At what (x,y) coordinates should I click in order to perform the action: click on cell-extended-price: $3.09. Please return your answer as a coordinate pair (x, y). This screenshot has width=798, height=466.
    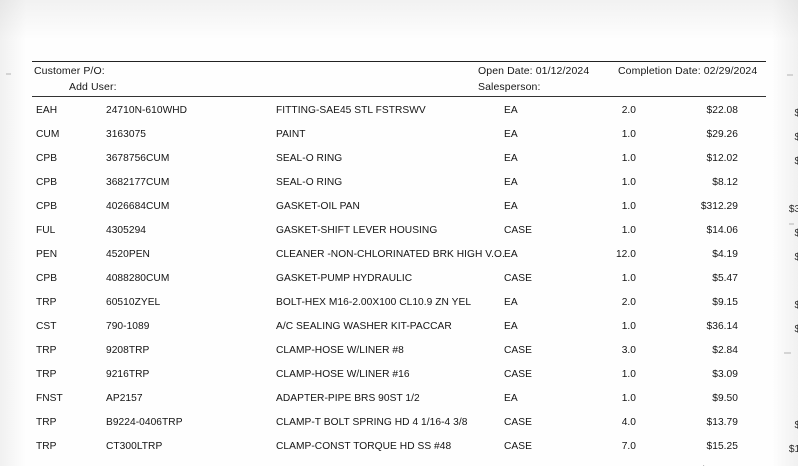
    Looking at the image, I should click on (768, 377).